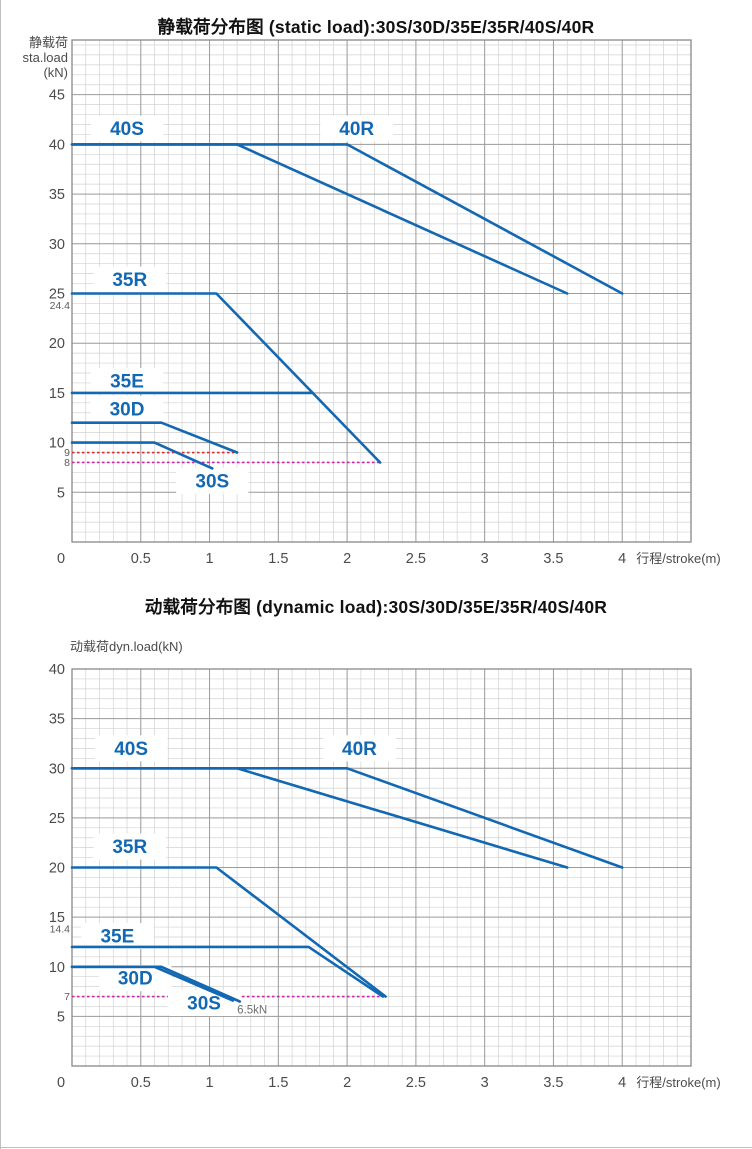 The image size is (752, 1149). What do you see at coordinates (60, 306) in the screenshot?
I see `y-extra-tick-label-24.4: 24.4` at bounding box center [60, 306].